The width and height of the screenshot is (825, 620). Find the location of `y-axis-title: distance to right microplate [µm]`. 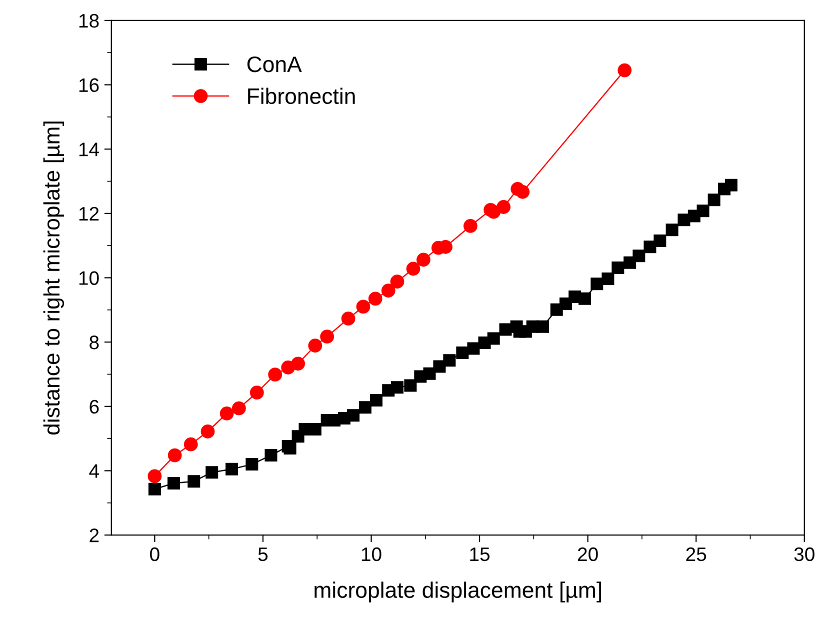

y-axis-title: distance to right microplate [µm] is located at coordinates (53, 278).